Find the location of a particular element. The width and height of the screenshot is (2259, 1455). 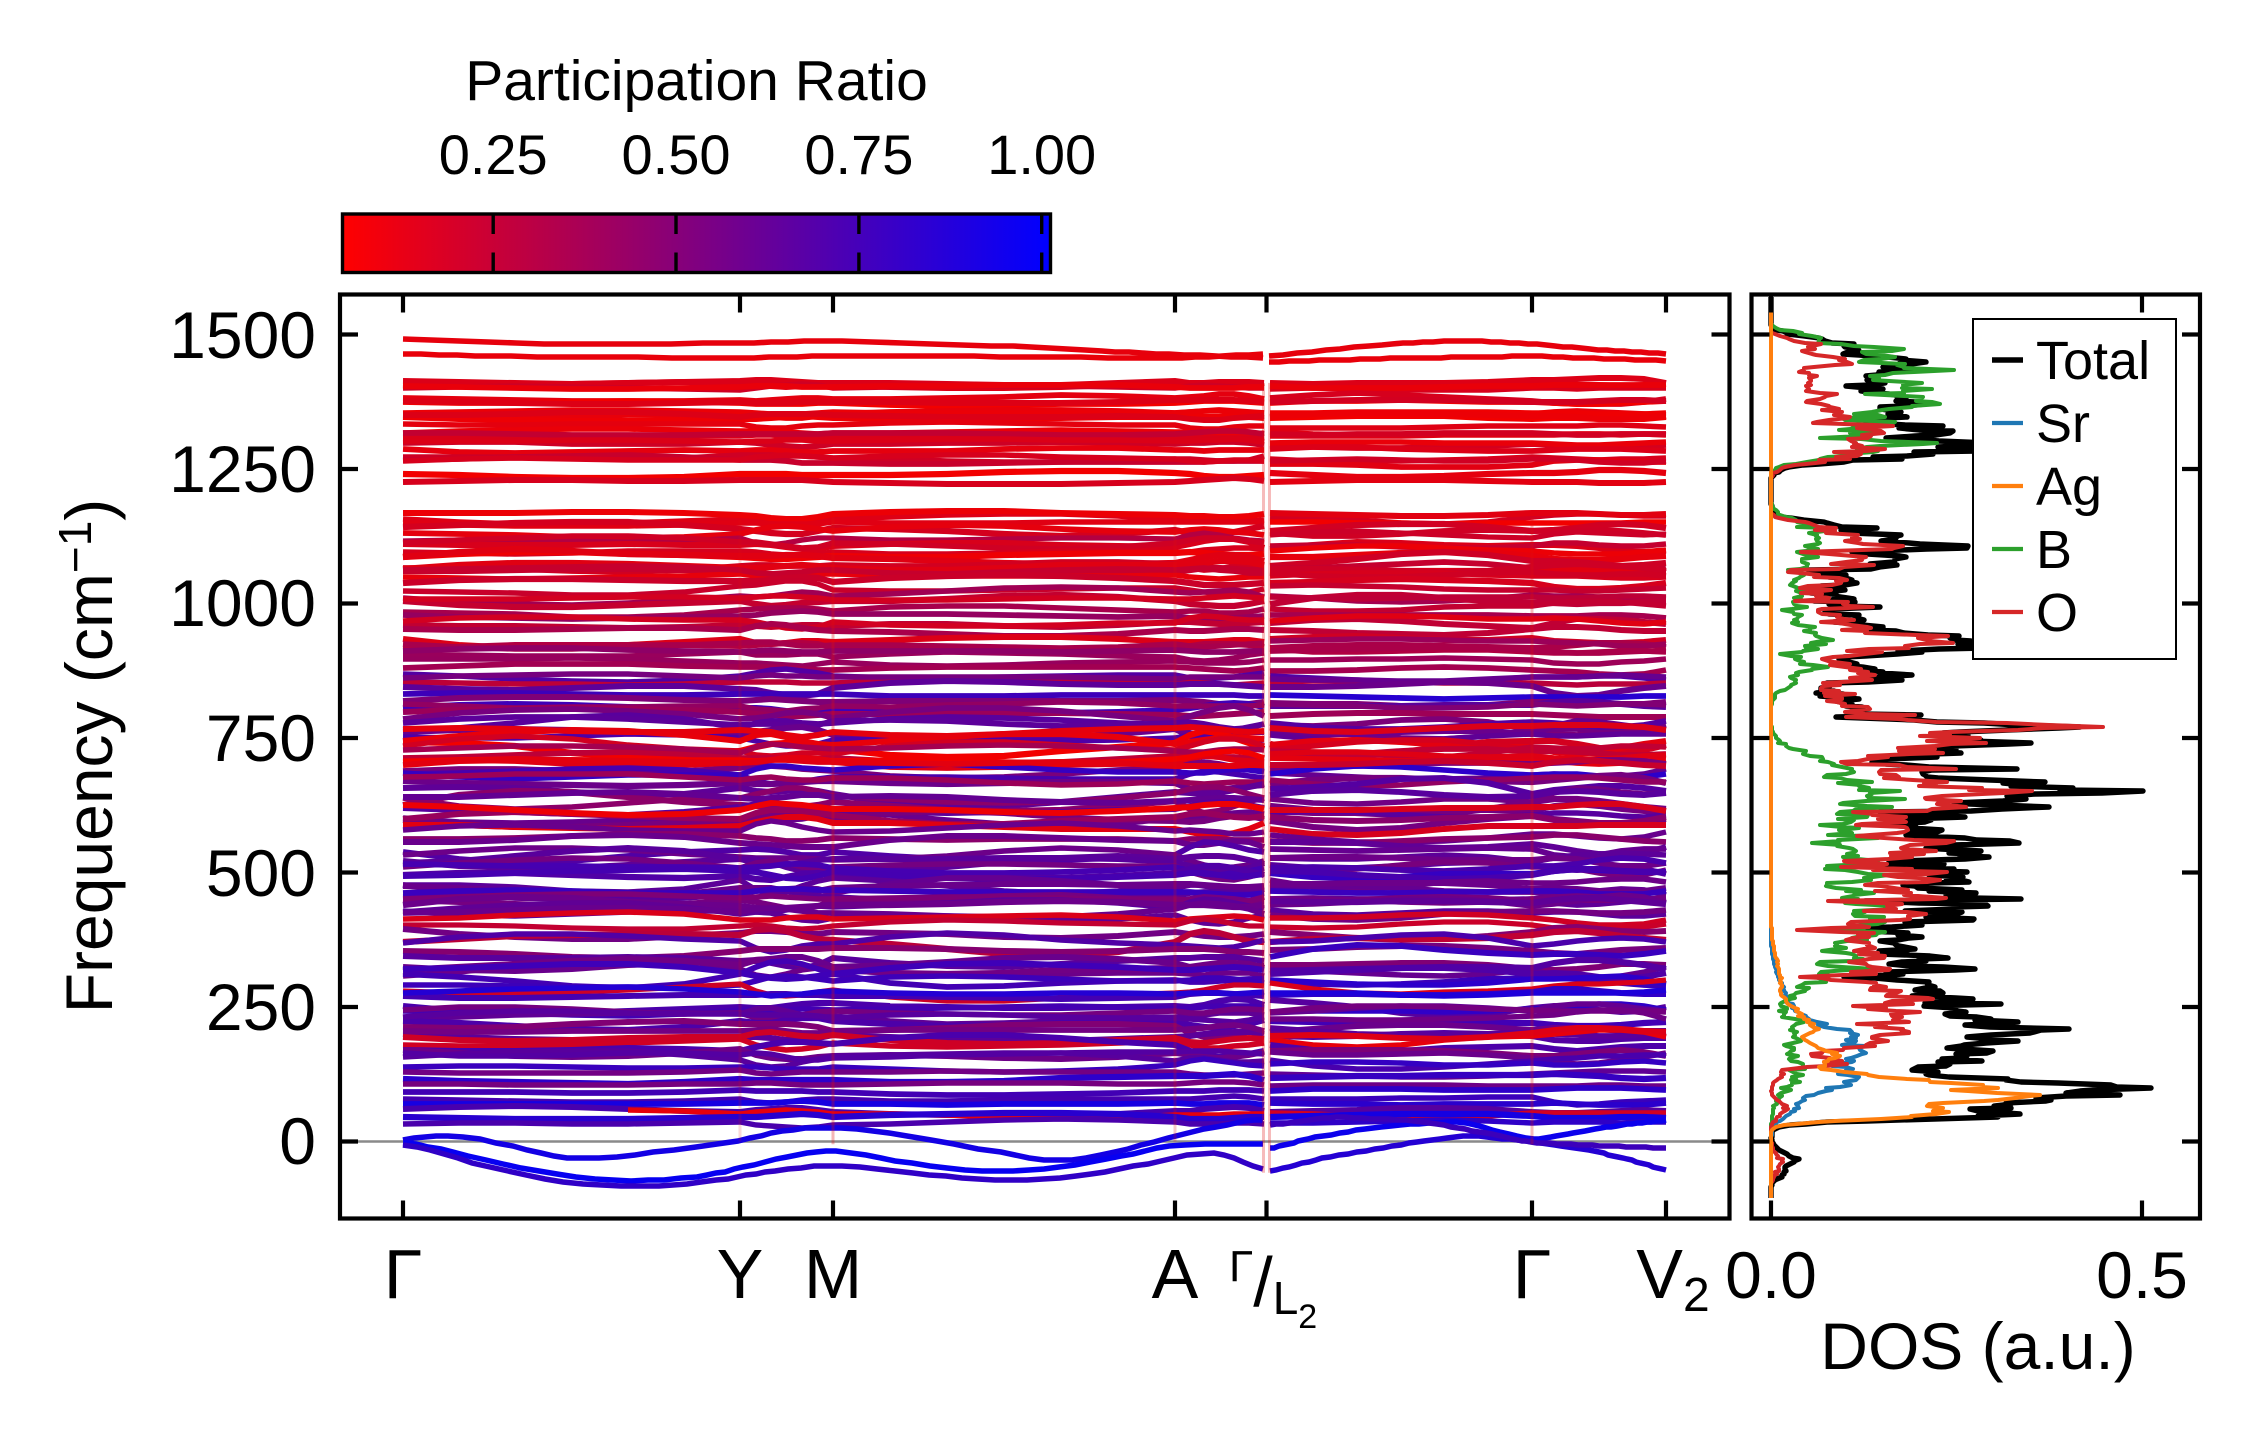

svg-text: 500 is located at coordinates (261, 873).